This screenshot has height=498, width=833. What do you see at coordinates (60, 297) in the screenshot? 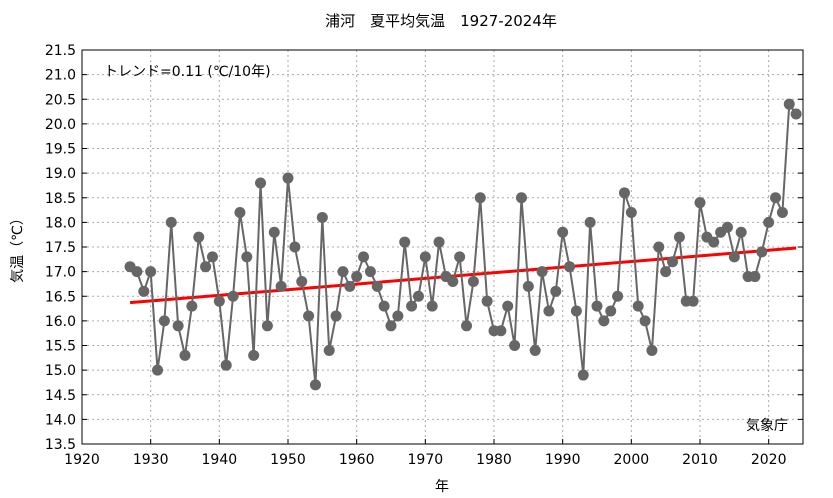
I see `y-tick-label: 16.5` at bounding box center [60, 297].